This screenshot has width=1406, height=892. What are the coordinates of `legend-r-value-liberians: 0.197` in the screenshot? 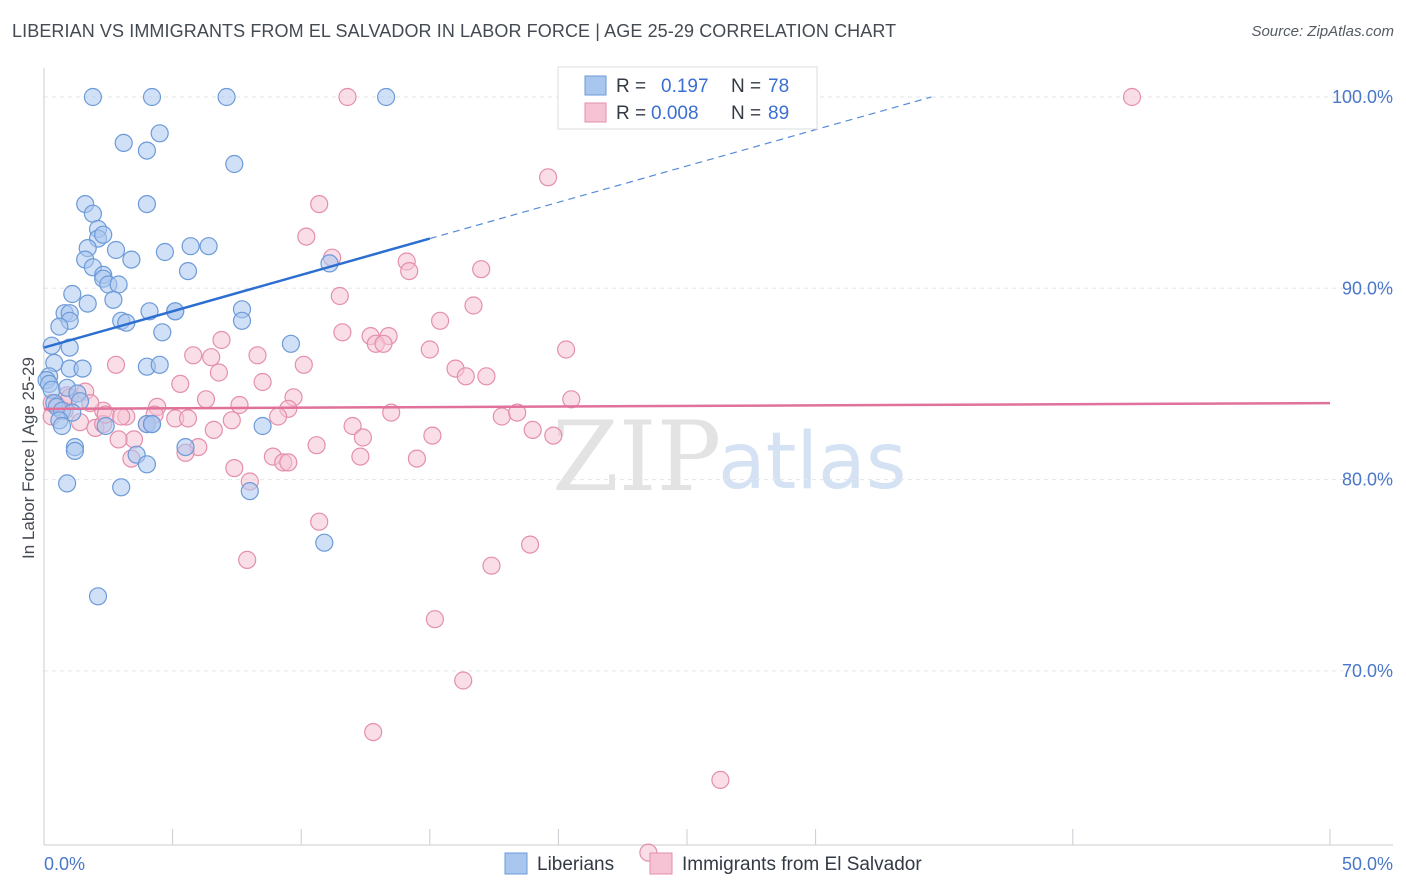 It's located at (685, 86).